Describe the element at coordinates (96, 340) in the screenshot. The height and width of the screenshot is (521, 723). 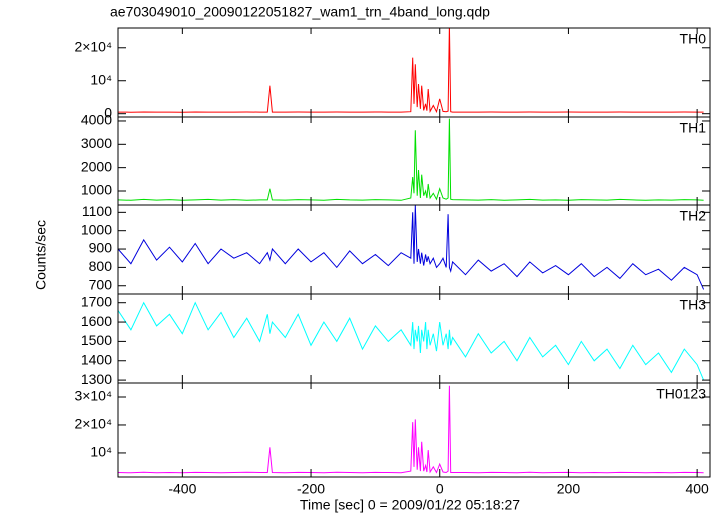
I see `y-tick-label: 1500` at that location.